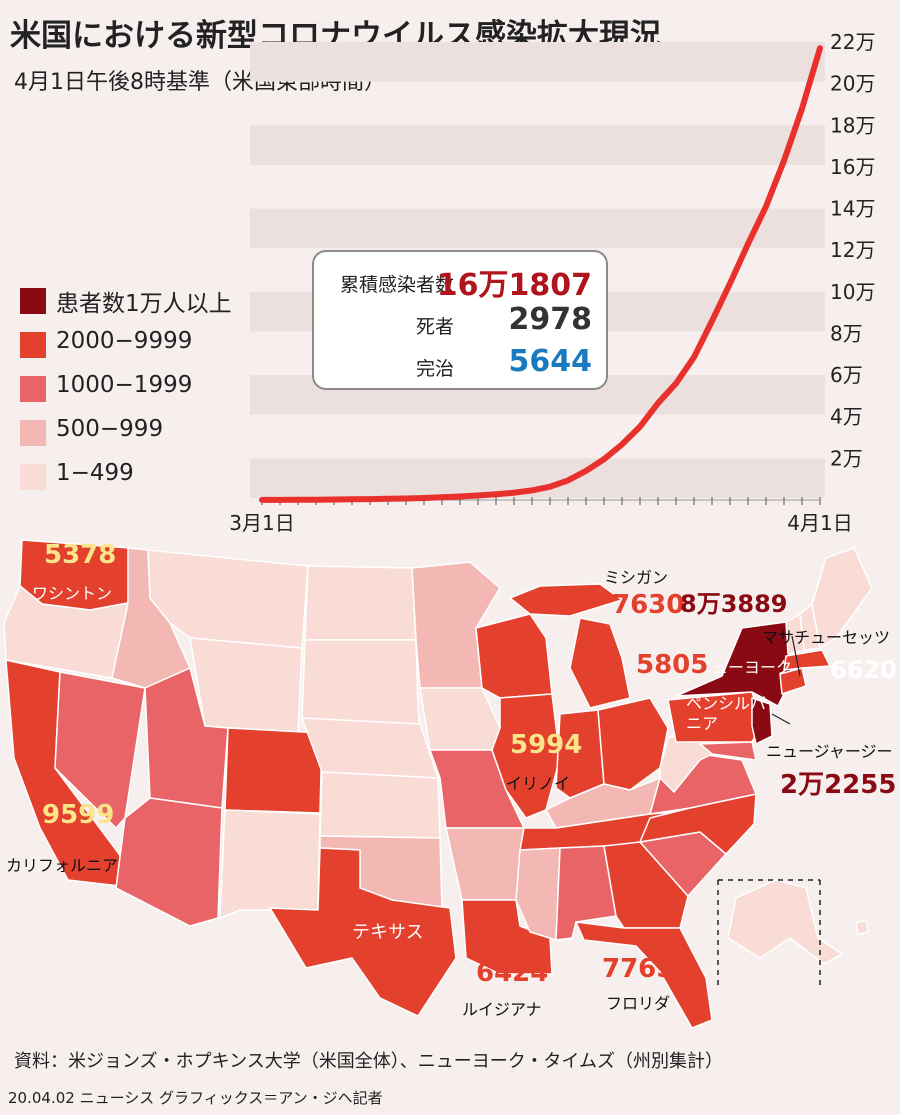 The image size is (900, 1115). What do you see at coordinates (273, 770) in the screenshot?
I see `state-colorado` at bounding box center [273, 770].